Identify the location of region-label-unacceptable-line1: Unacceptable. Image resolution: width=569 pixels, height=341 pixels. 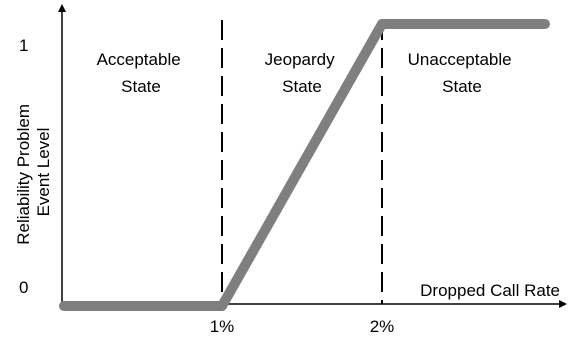
(460, 59).